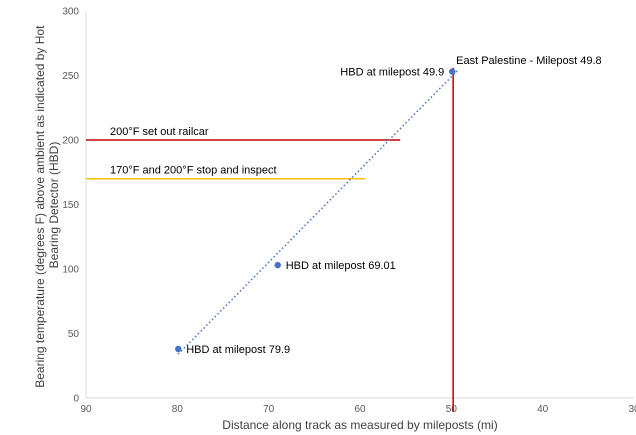  Describe the element at coordinates (341, 266) in the screenshot. I see `data-point-label: HBD at milepost 69.01` at that location.